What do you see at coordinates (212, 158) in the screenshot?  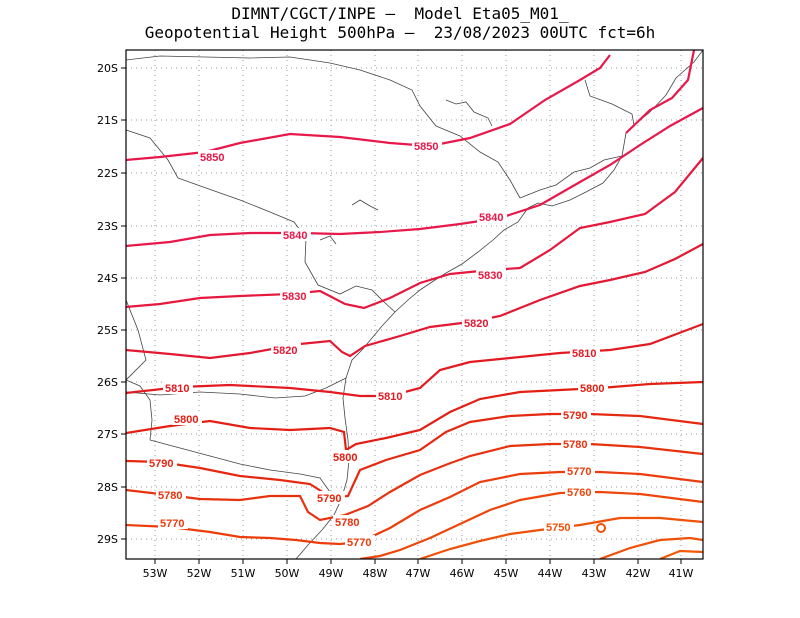 I see `contour-label-5850: 5850` at bounding box center [212, 158].